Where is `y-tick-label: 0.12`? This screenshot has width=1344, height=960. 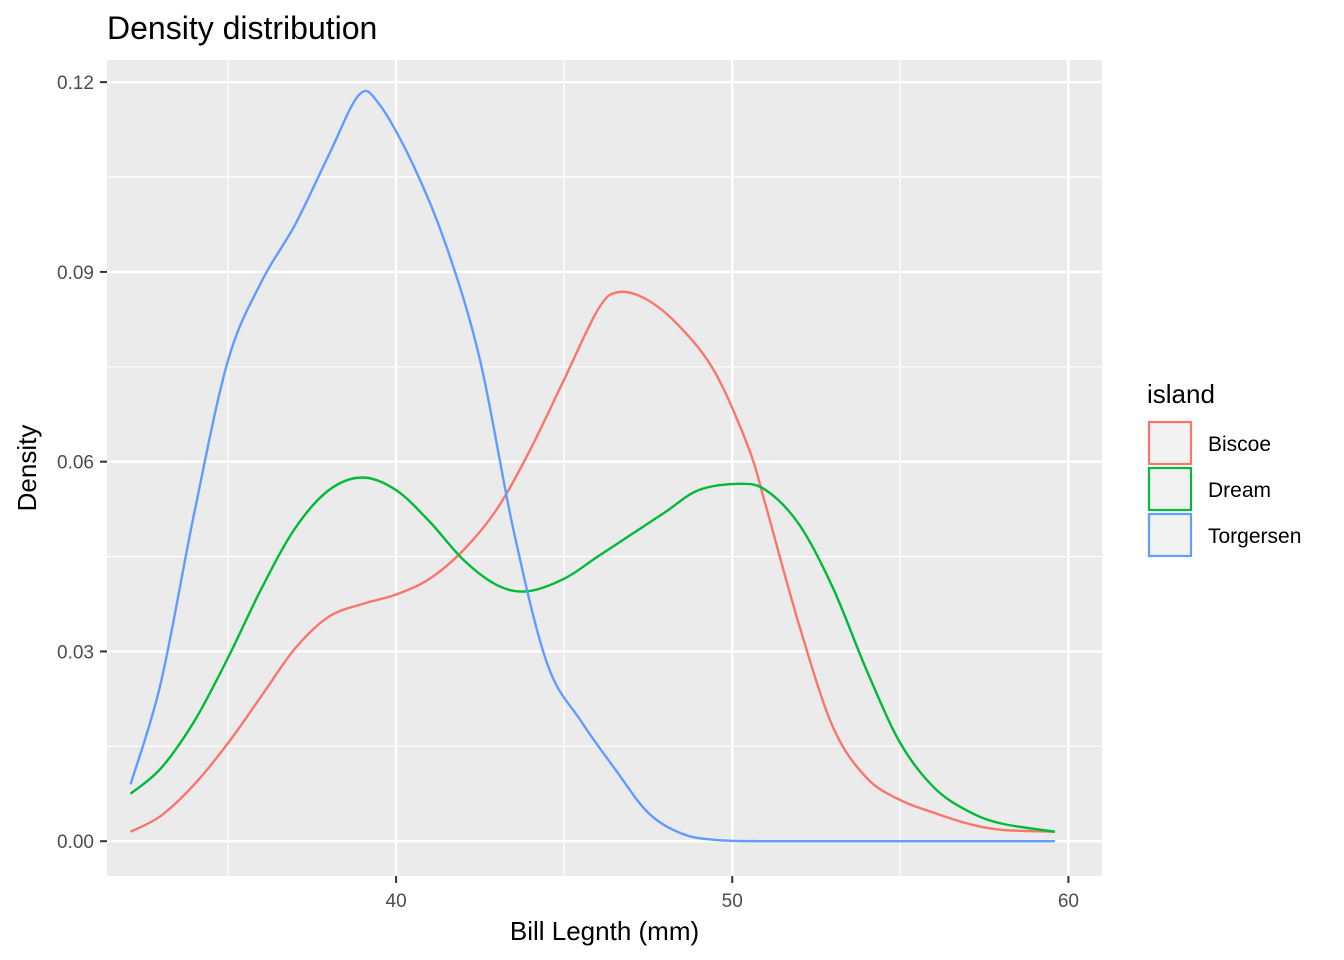 y-tick-label: 0.12 is located at coordinates (75, 83).